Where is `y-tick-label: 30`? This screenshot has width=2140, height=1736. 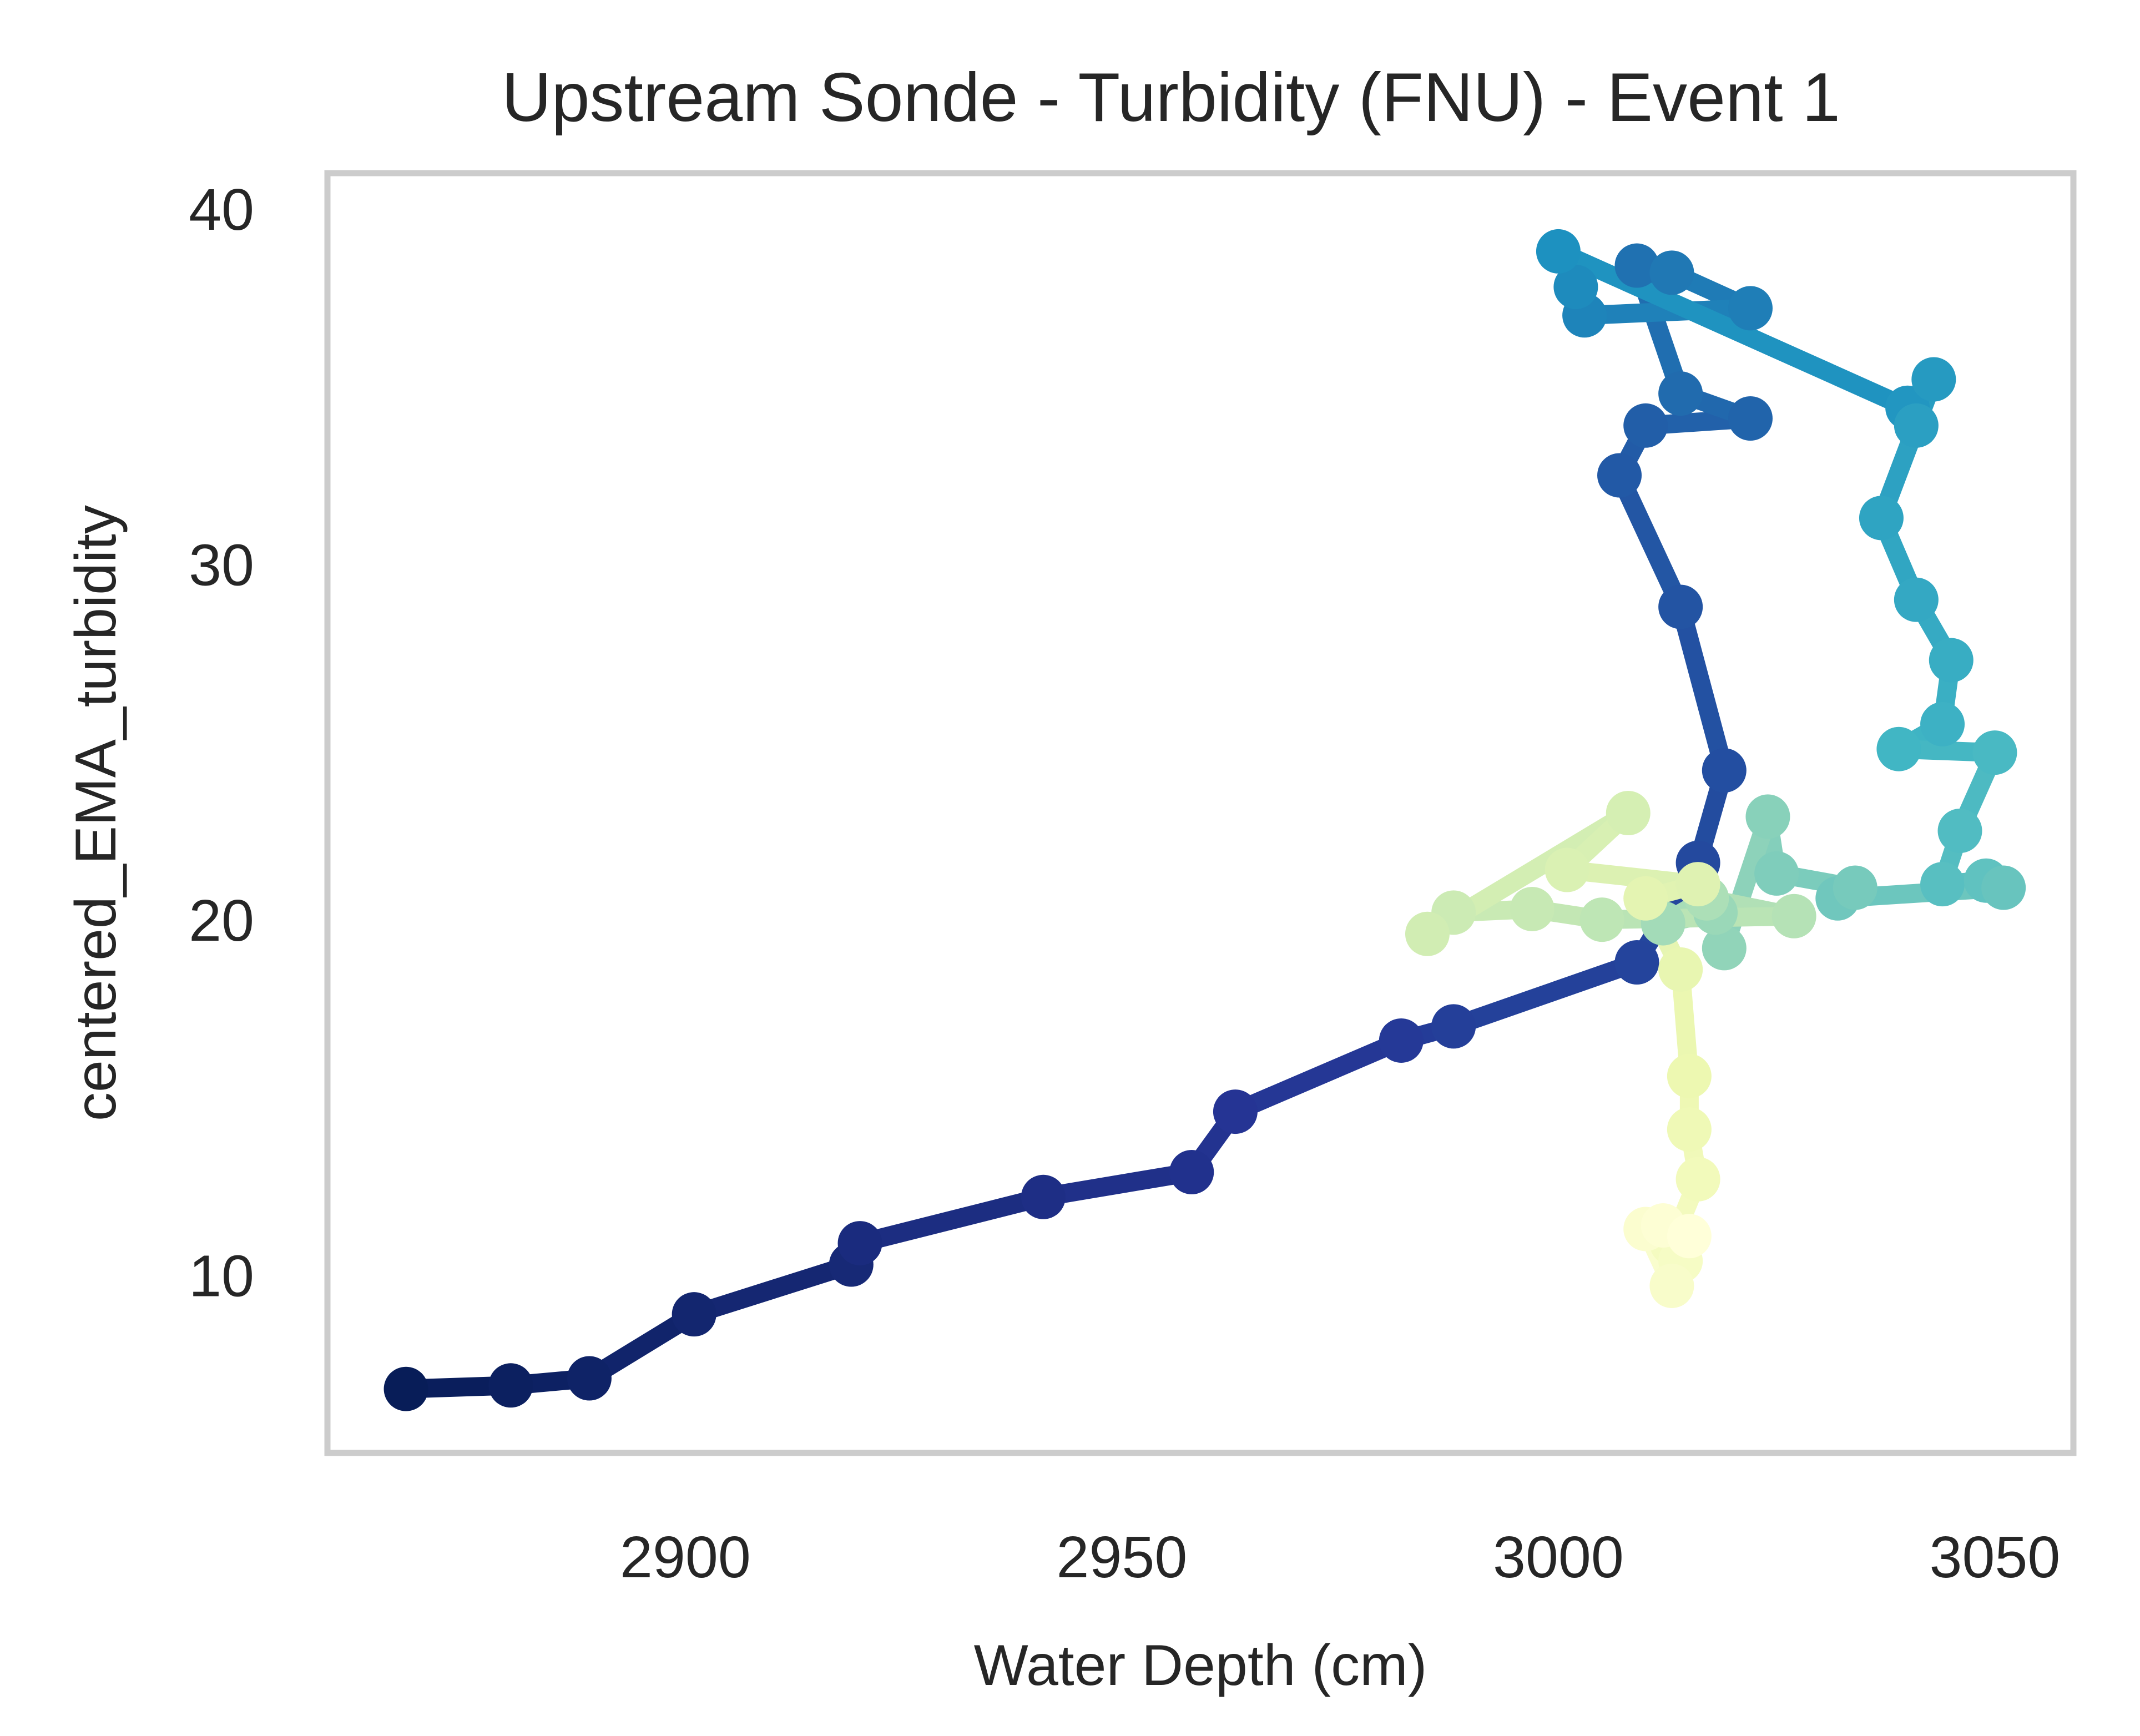 y-tick-label: 30 is located at coordinates (222, 566).